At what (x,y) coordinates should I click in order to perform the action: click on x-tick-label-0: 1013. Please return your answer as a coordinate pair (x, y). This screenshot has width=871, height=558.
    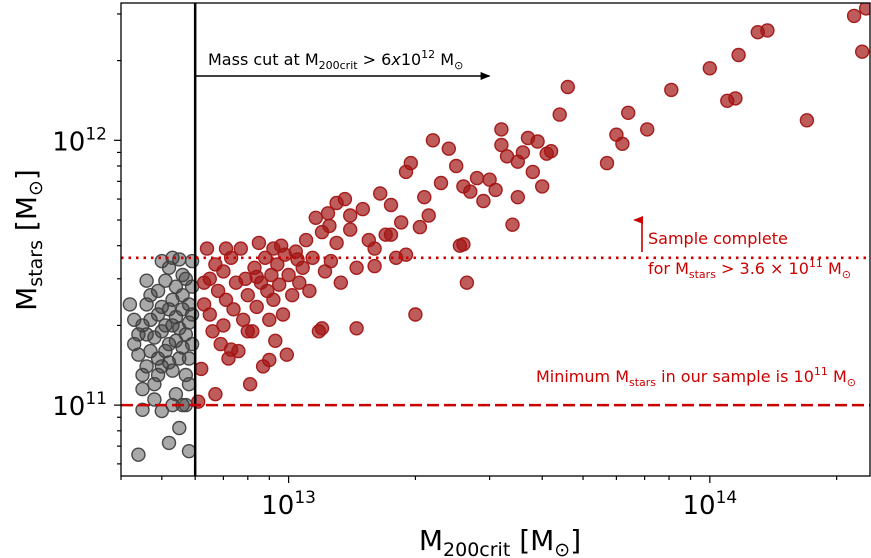
    Looking at the image, I should click on (288, 504).